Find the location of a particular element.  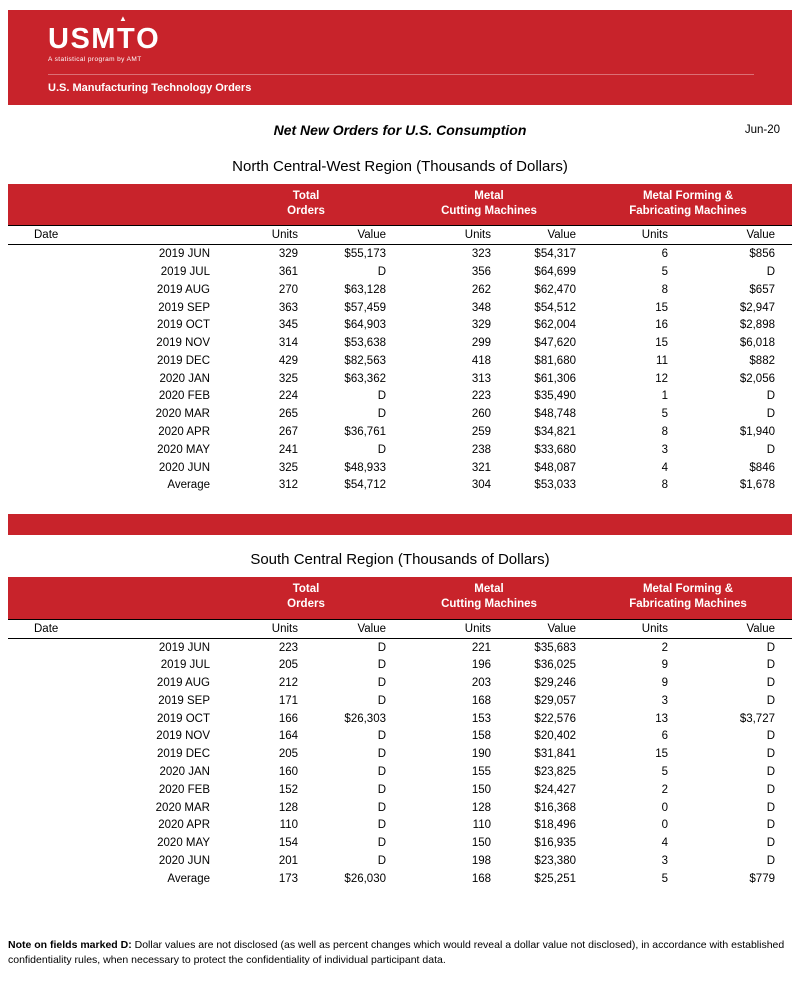

column-header-row: Date Units Value Units Value Units Value is located at coordinates (400, 628).